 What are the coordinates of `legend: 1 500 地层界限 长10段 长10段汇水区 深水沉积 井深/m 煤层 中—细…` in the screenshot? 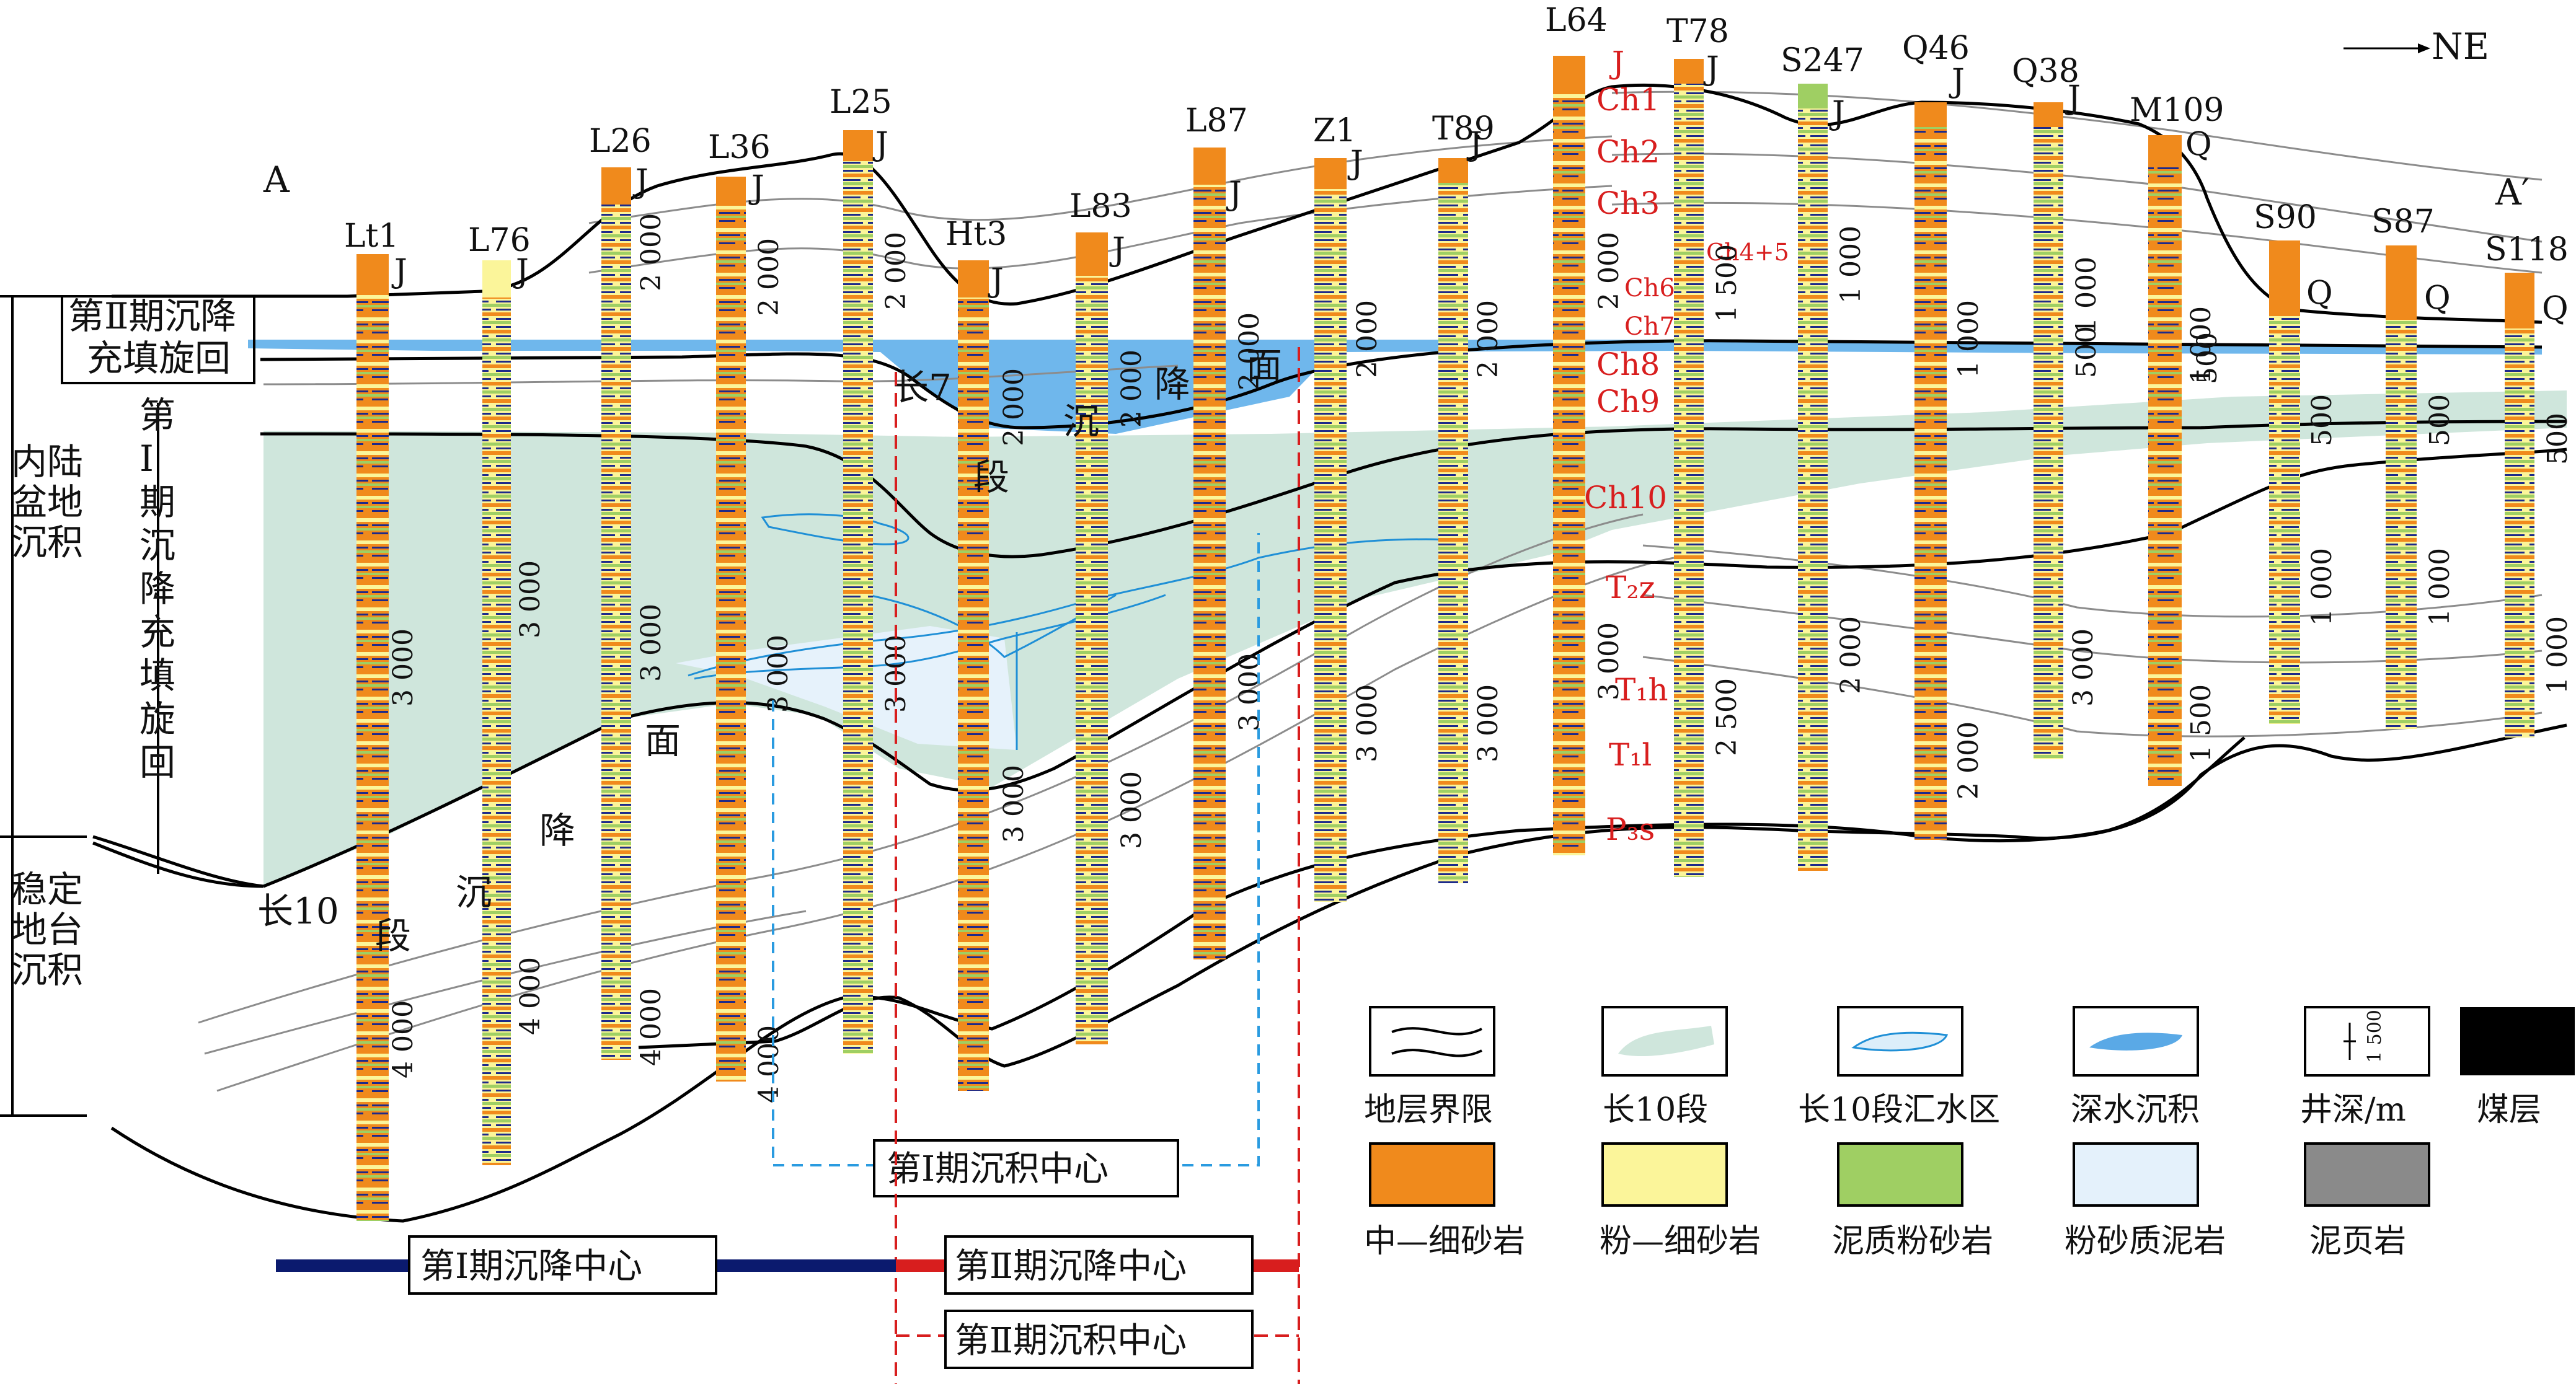 It's located at (1970, 1133).